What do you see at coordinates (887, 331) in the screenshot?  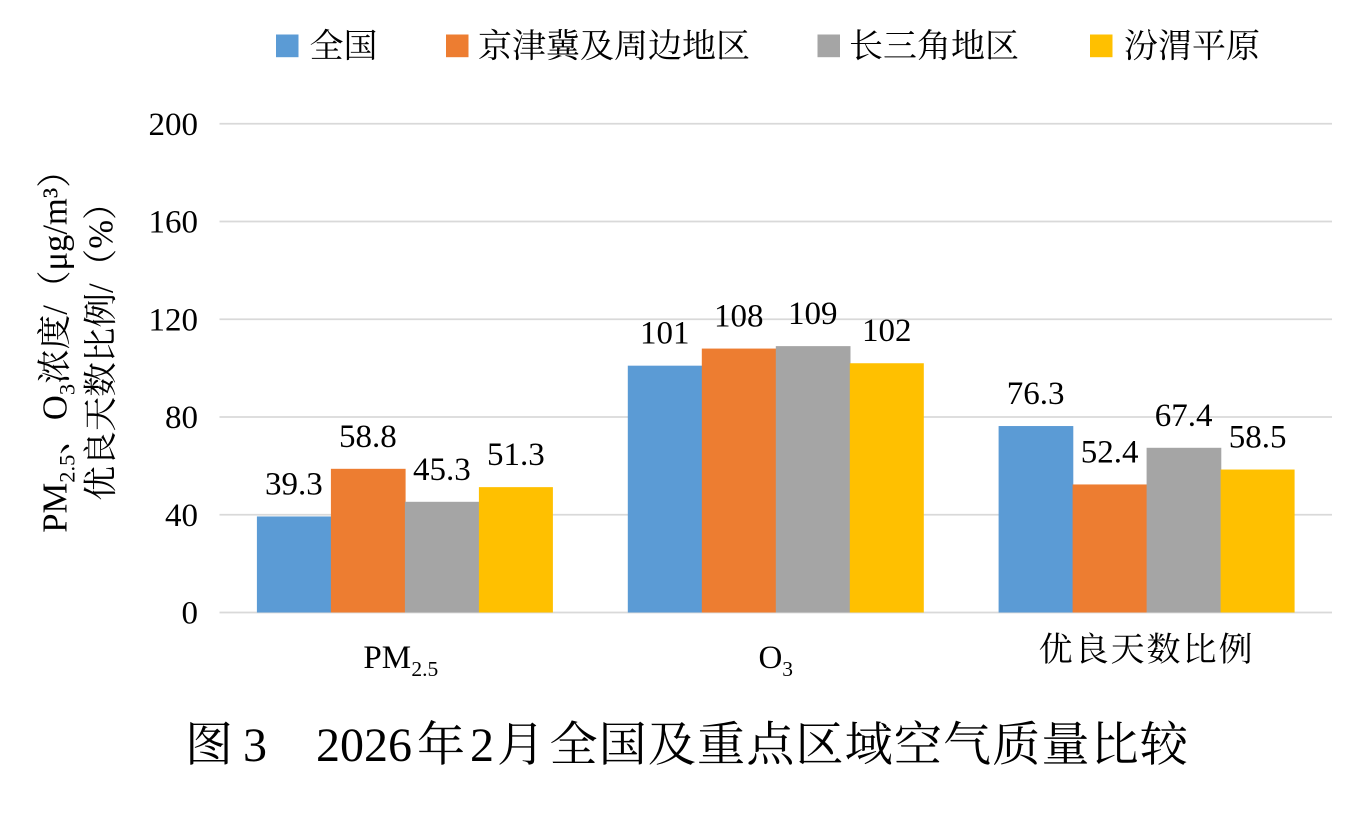 I see `svg-text: 102` at bounding box center [887, 331].